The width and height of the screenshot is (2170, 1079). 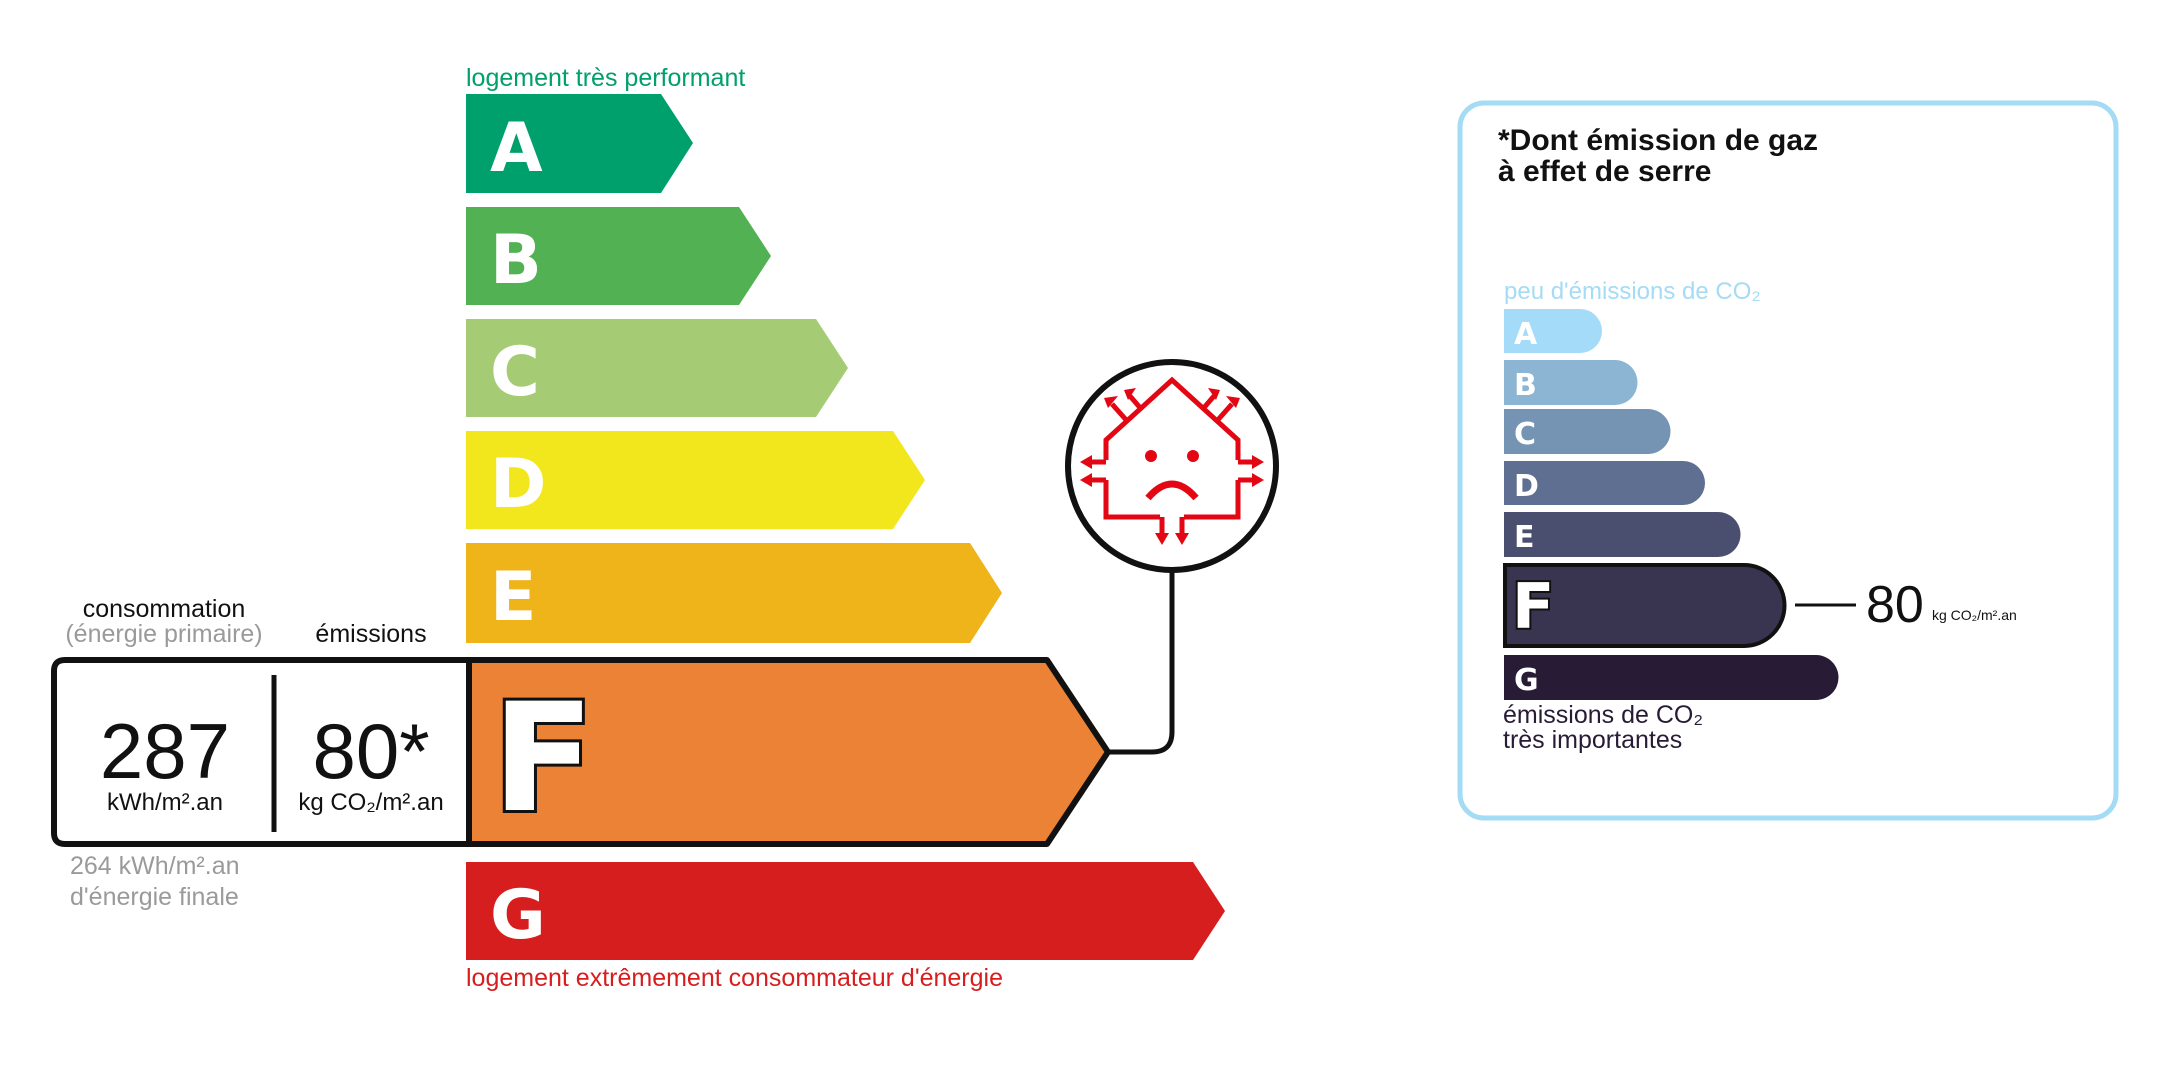 What do you see at coordinates (1622, 534) in the screenshot?
I see `ges-bar-e: E` at bounding box center [1622, 534].